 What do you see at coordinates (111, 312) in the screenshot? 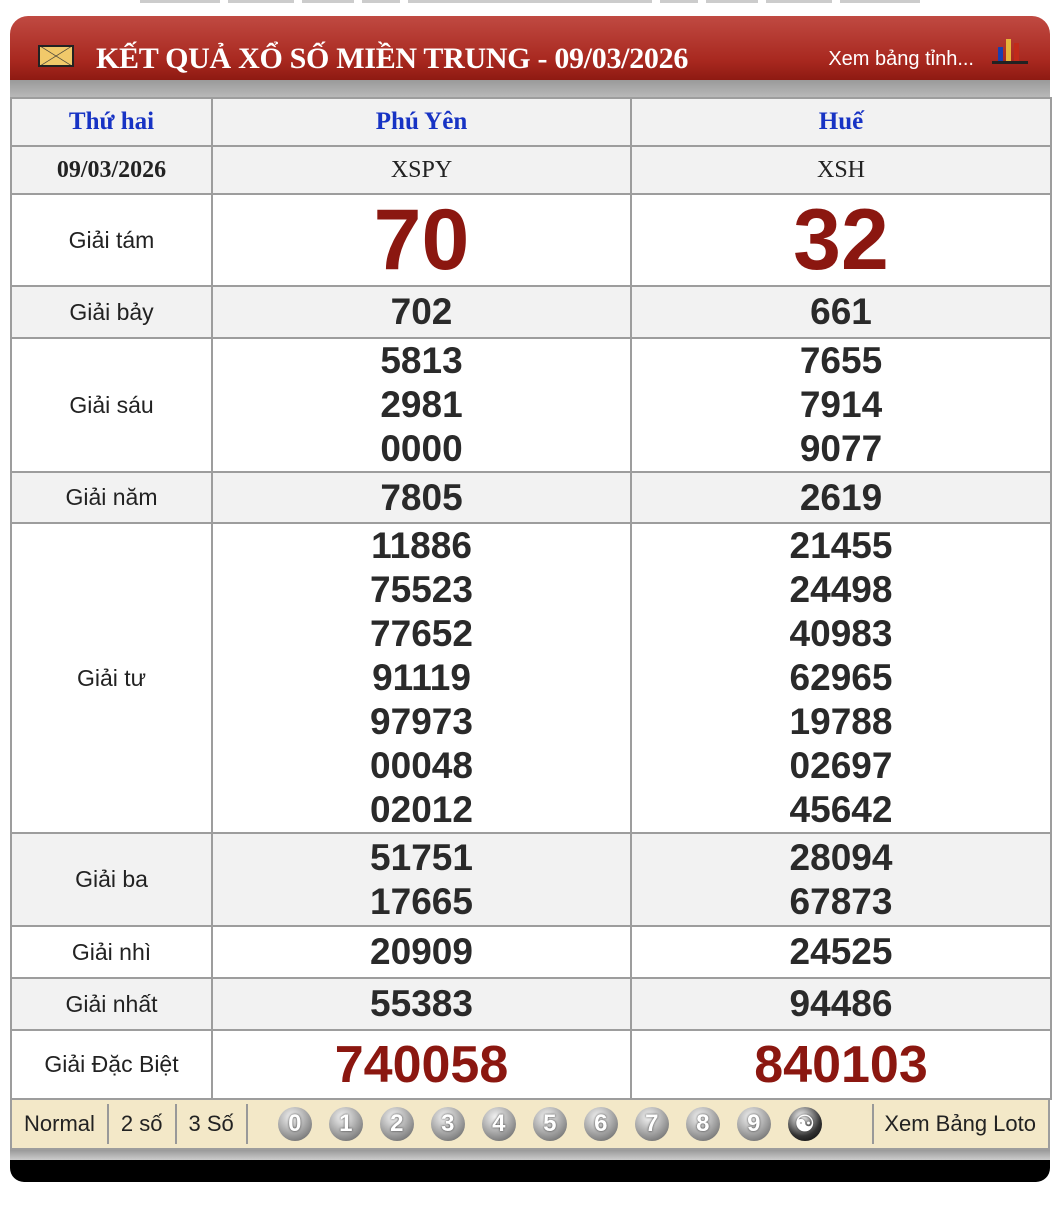
I see `prize-label: Giải bảy` at bounding box center [111, 312].